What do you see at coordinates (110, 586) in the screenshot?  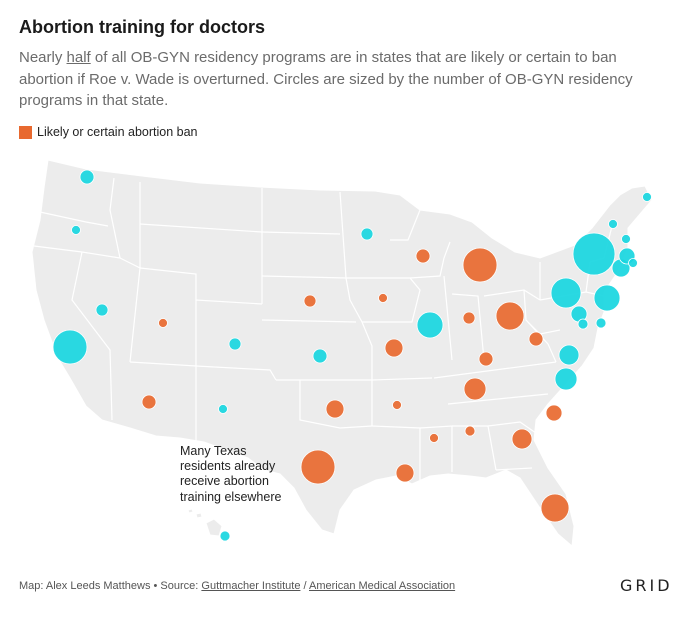 I see `footer-credit: Map: Alex Leeds Matthews • Source:` at bounding box center [110, 586].